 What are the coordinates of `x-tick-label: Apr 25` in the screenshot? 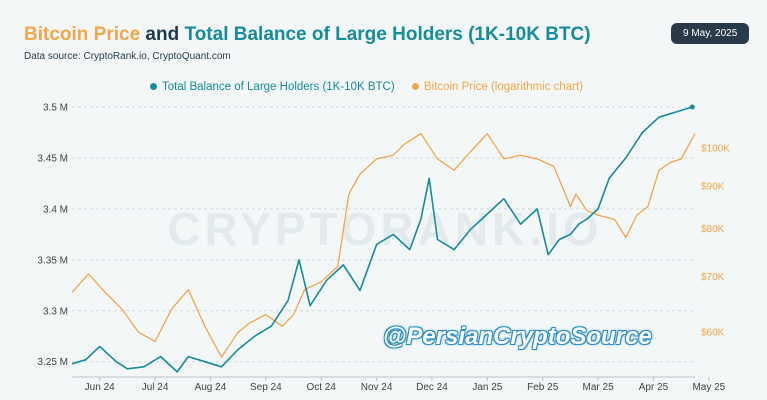 It's located at (654, 387).